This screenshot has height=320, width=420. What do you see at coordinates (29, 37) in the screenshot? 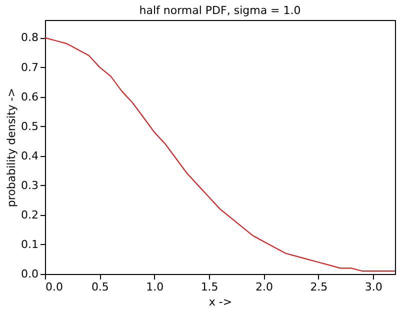
I see `y-tick-label: 0.8` at bounding box center [29, 37].